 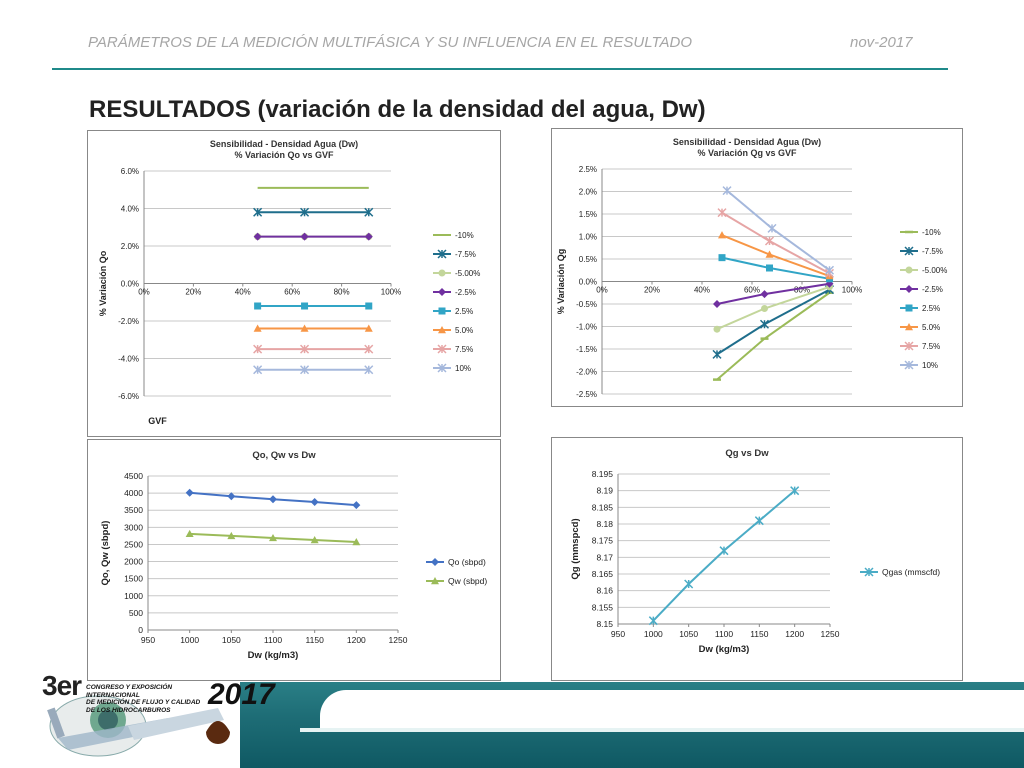 What do you see at coordinates (603, 607) in the screenshot?
I see `y-tick-label: 8.155` at bounding box center [603, 607].